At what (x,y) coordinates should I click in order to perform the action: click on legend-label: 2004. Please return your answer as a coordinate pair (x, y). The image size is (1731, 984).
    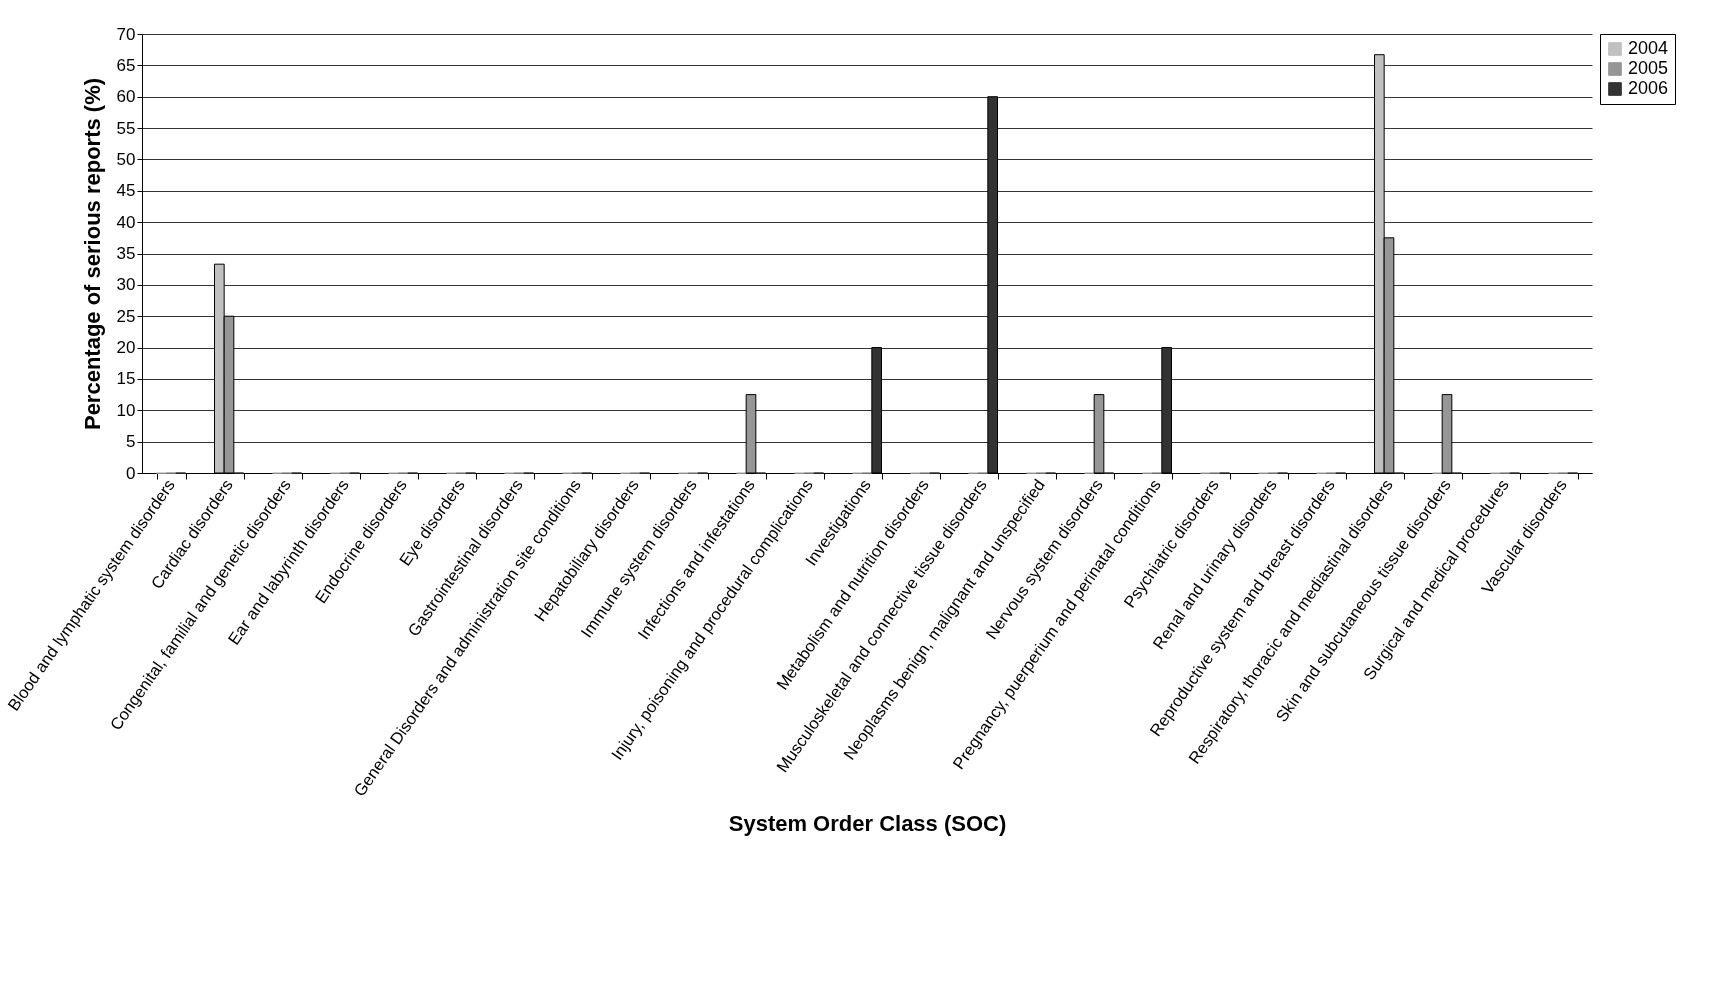
    Looking at the image, I should click on (1648, 48).